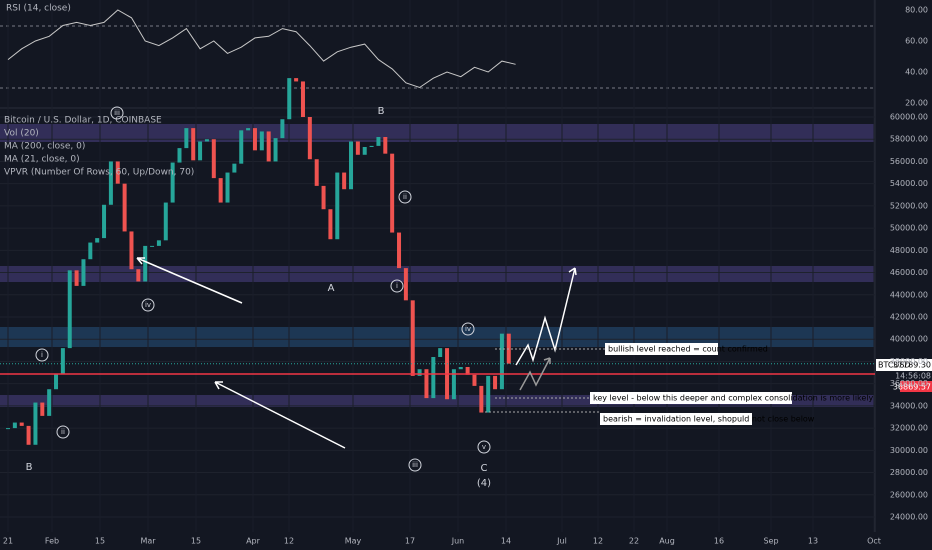 The width and height of the screenshot is (932, 550). Describe the element at coordinates (719, 541) in the screenshot. I see `x-tick-label: 16` at that location.